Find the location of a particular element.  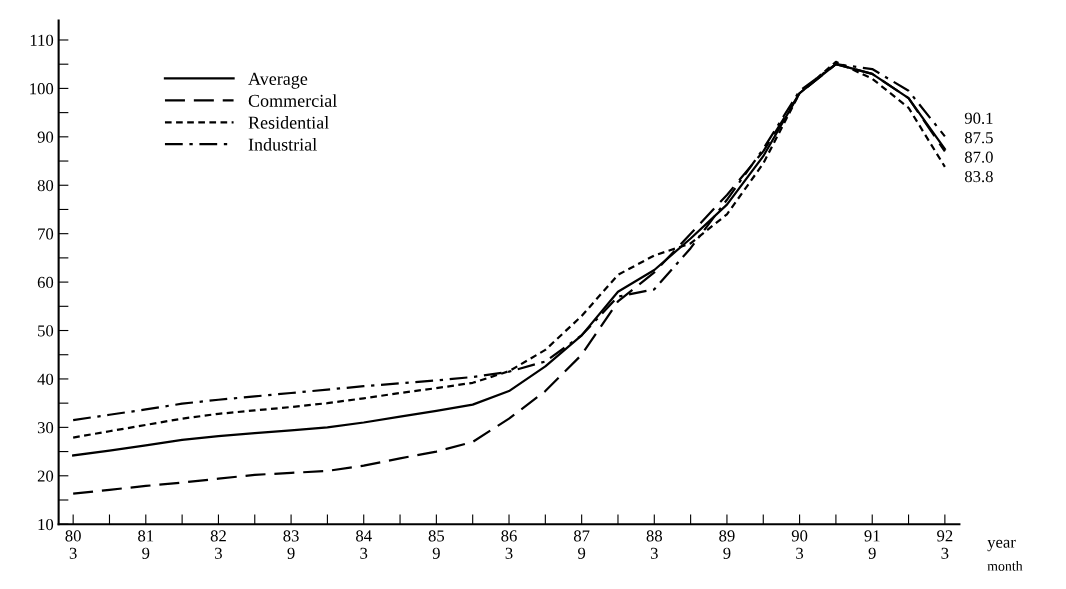

text: month is located at coordinates (1005, 565).